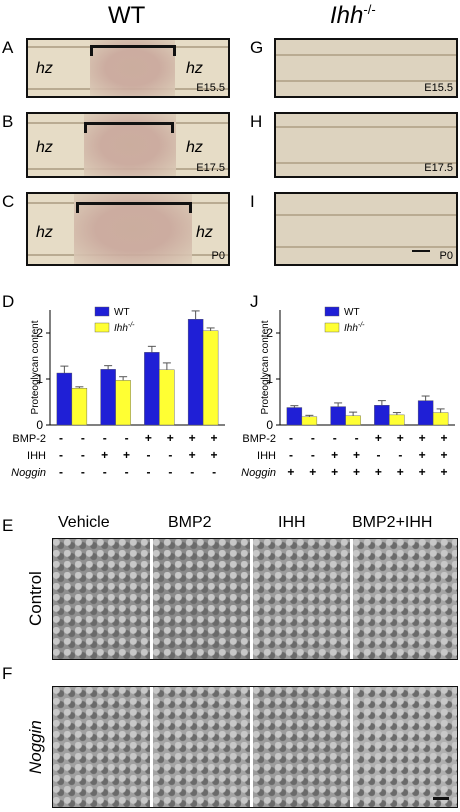  I want to click on treatment-label: IHH, so click(36, 456).